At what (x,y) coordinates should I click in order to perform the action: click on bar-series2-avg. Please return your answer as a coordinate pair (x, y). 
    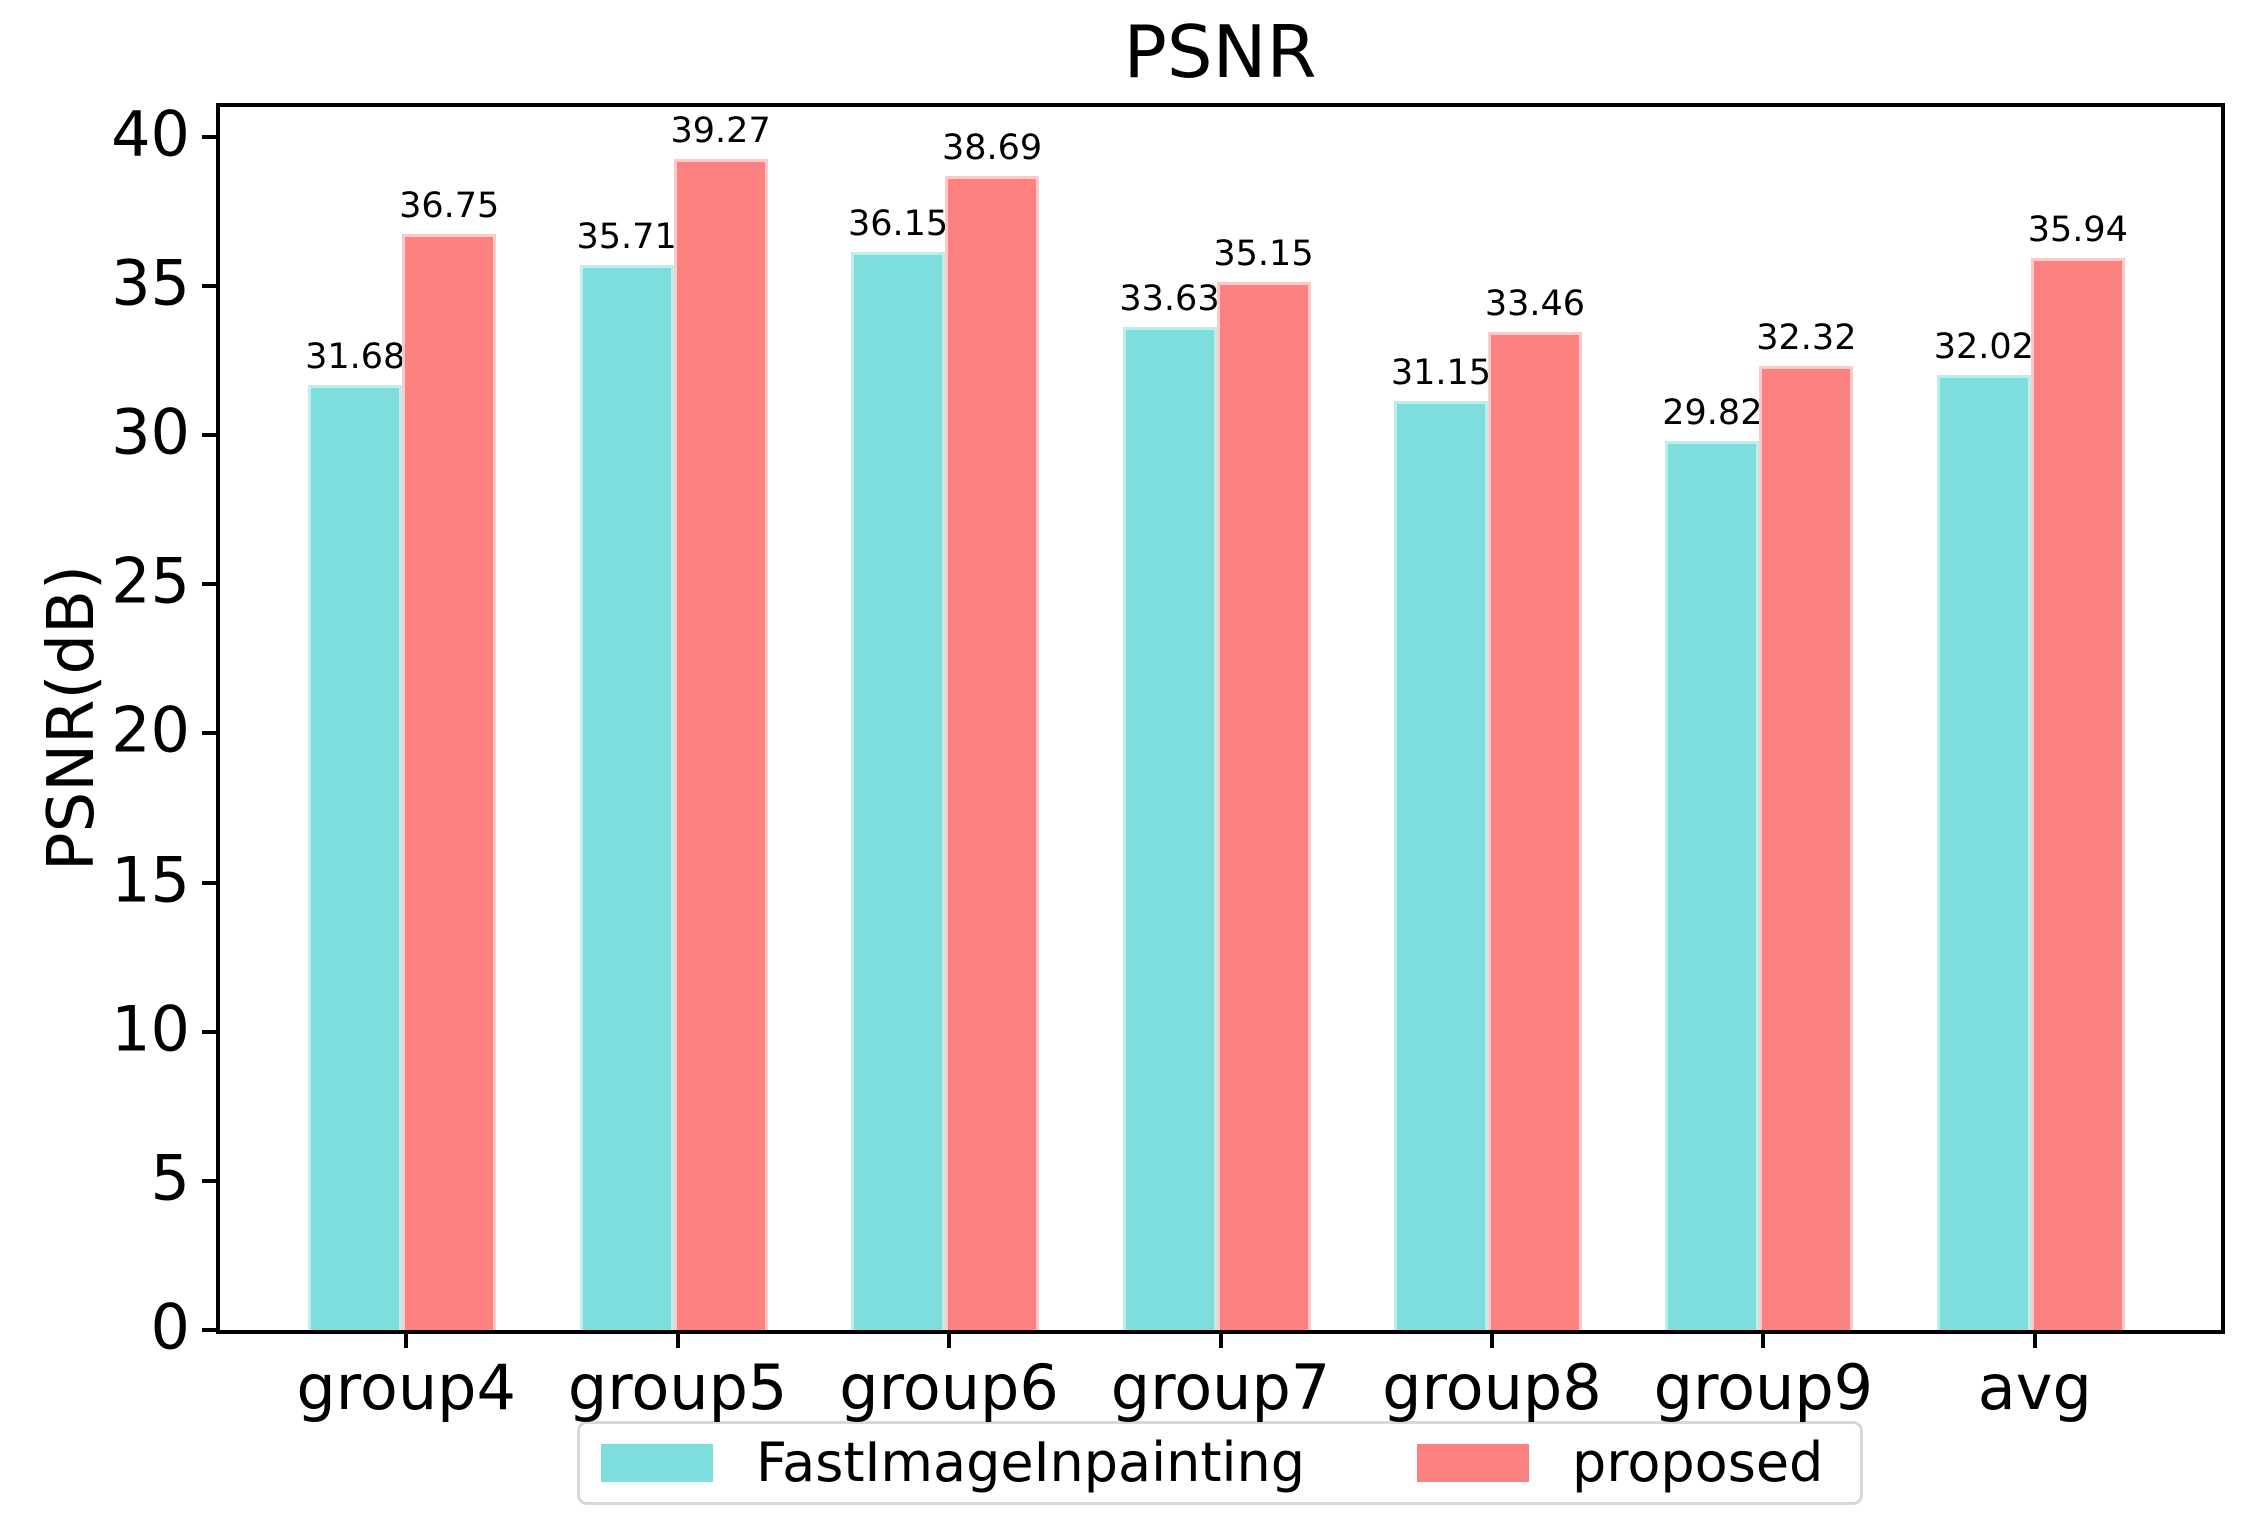
    Looking at the image, I should click on (2077, 793).